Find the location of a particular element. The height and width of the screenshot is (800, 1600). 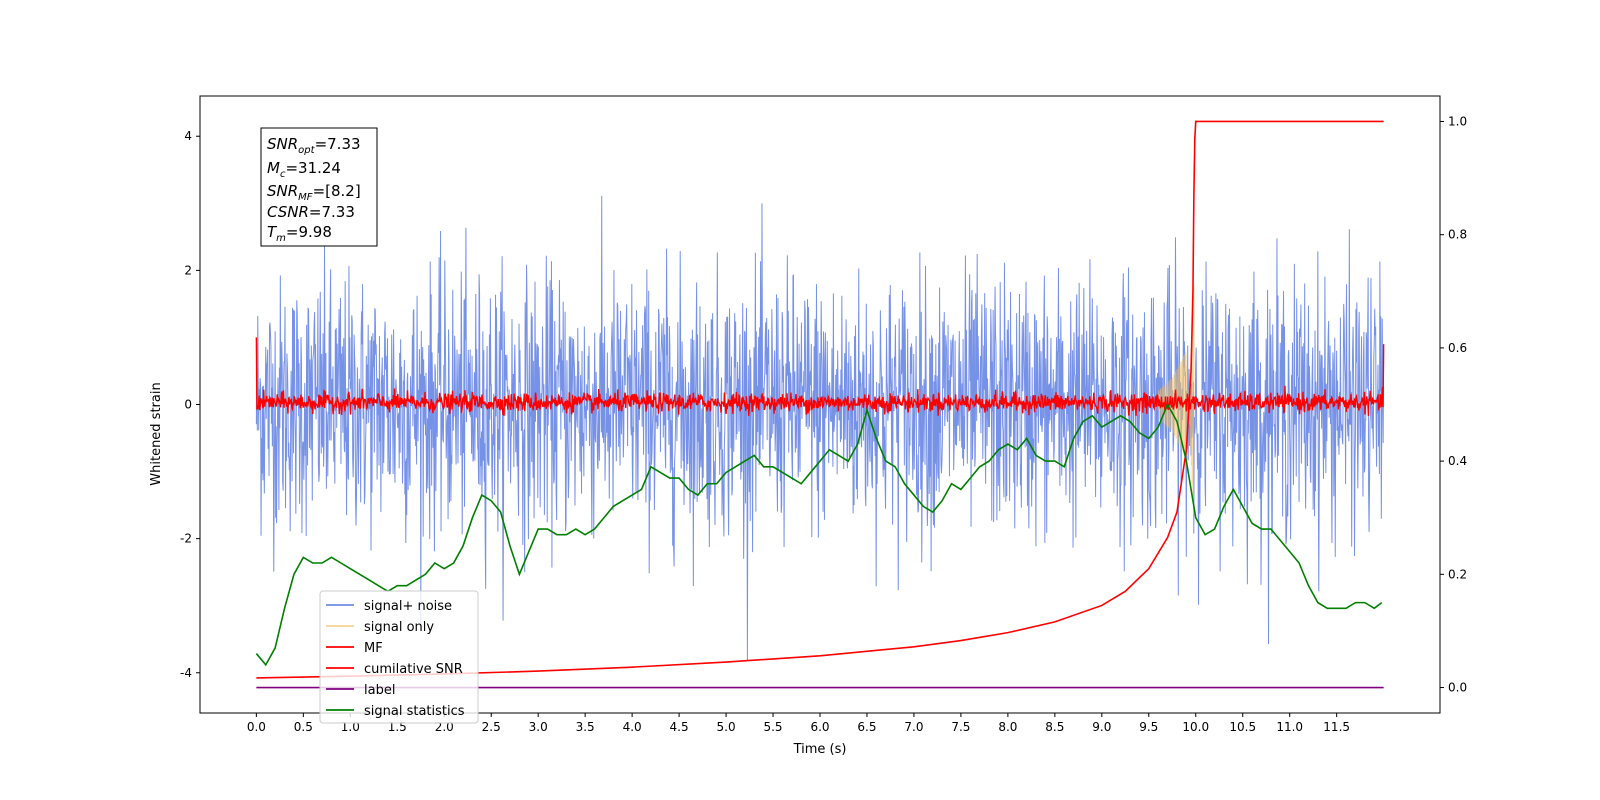

x-axis-label: Time (s) is located at coordinates (820, 749).